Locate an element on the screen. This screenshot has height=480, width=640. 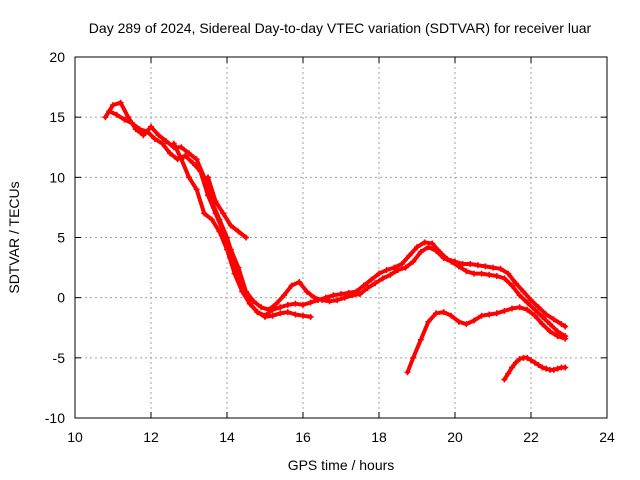
y-tick-label: 15 is located at coordinates (57, 117).